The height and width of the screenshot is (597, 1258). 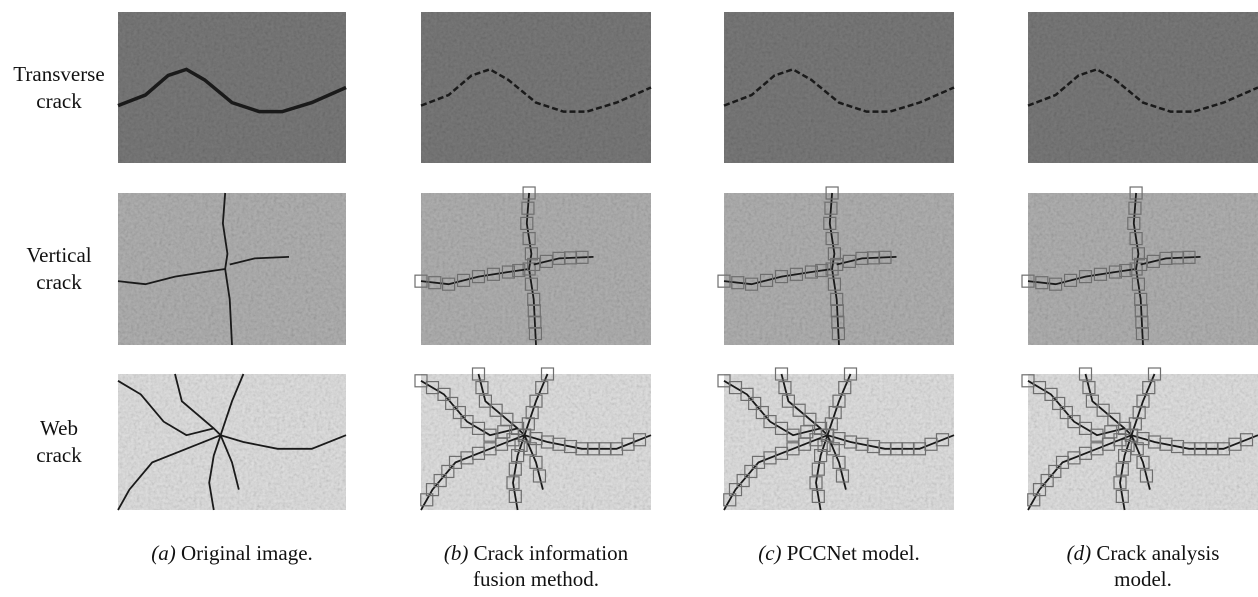 What do you see at coordinates (59, 73) in the screenshot?
I see `row-label-line: Transverse` at bounding box center [59, 73].